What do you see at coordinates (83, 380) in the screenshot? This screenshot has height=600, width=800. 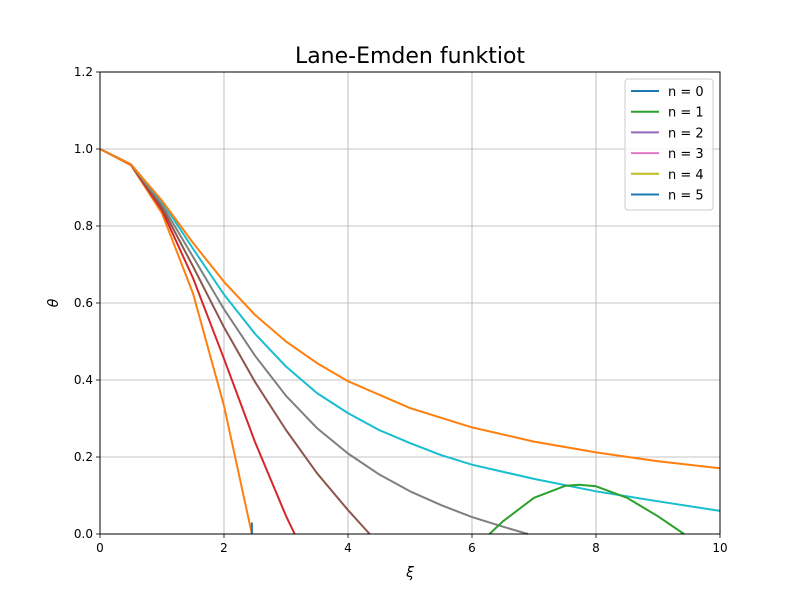 I see `y-tick-label: 0.4` at bounding box center [83, 380].